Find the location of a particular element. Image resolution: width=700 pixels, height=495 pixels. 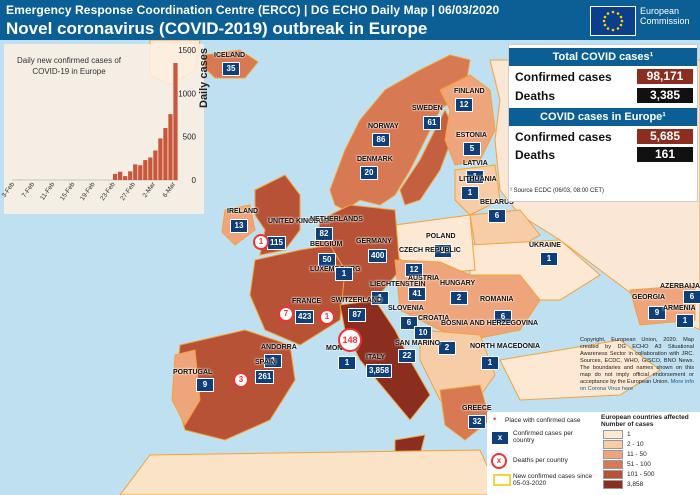

legend-confirmed: Confirmed cases per country is located at coordinates (543, 437).